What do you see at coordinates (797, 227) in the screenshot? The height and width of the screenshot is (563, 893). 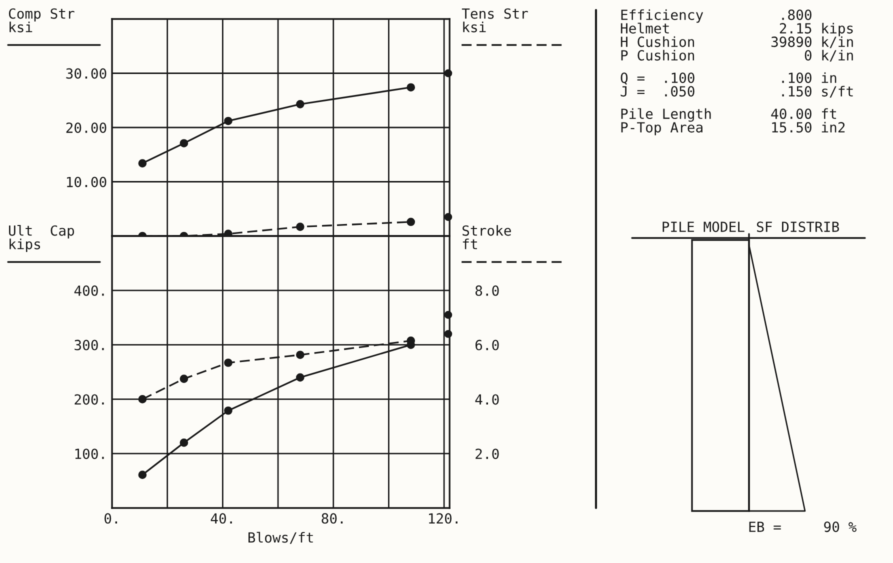 I see `text: SF DISTRIB` at bounding box center [797, 227].